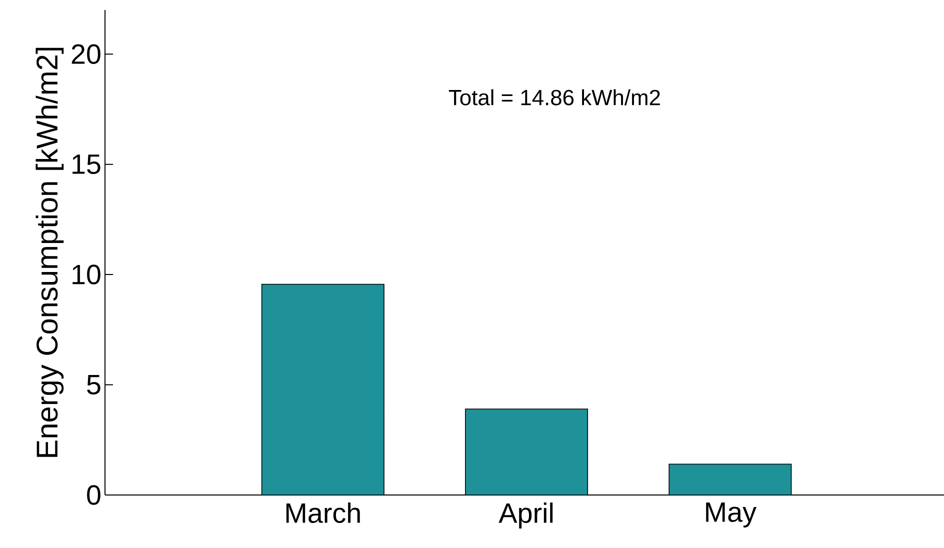  I want to click on y-tick-label: 15, so click(86, 164).